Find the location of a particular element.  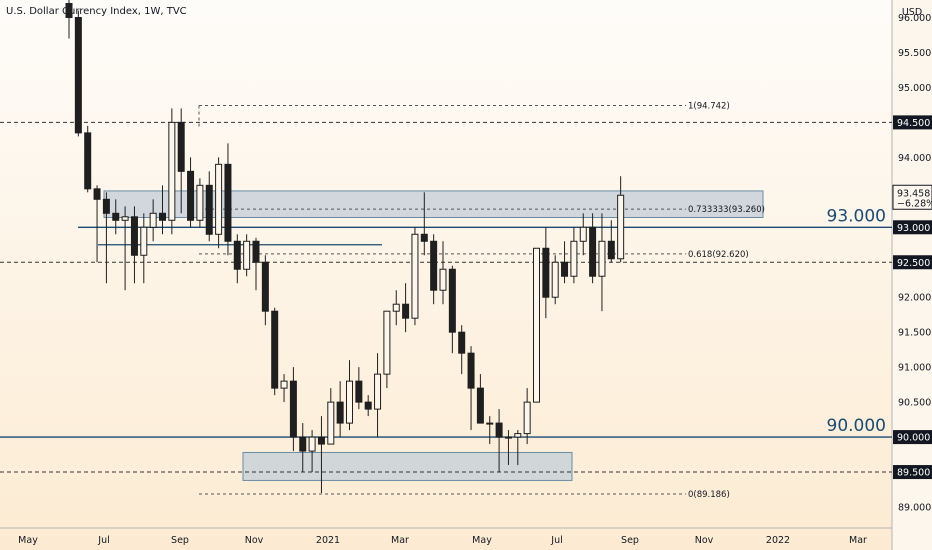

current-price-label: 93.458 is located at coordinates (913, 193).